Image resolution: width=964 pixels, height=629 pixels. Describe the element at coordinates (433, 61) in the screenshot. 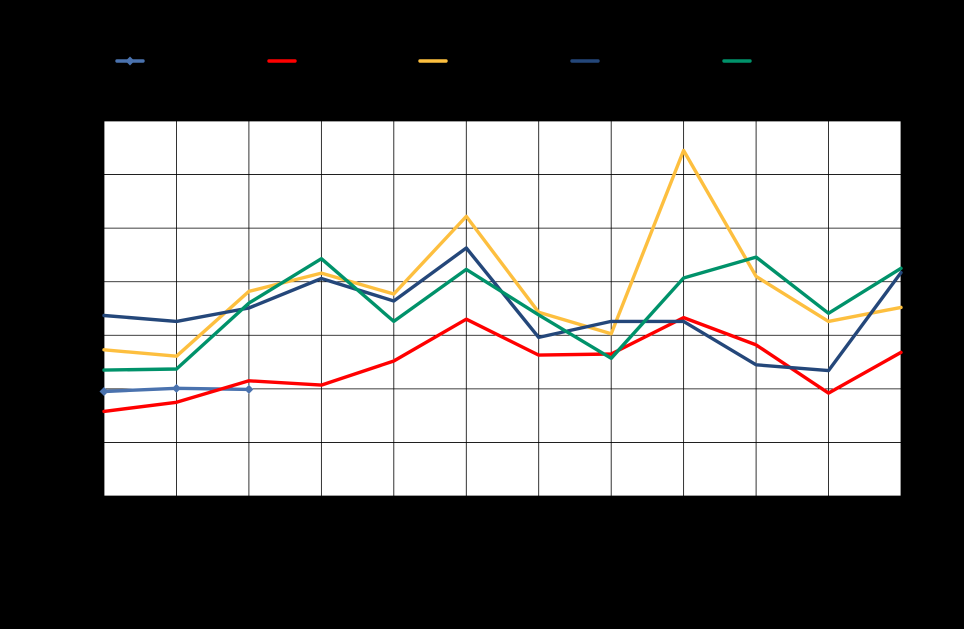

I see `legend` at that location.